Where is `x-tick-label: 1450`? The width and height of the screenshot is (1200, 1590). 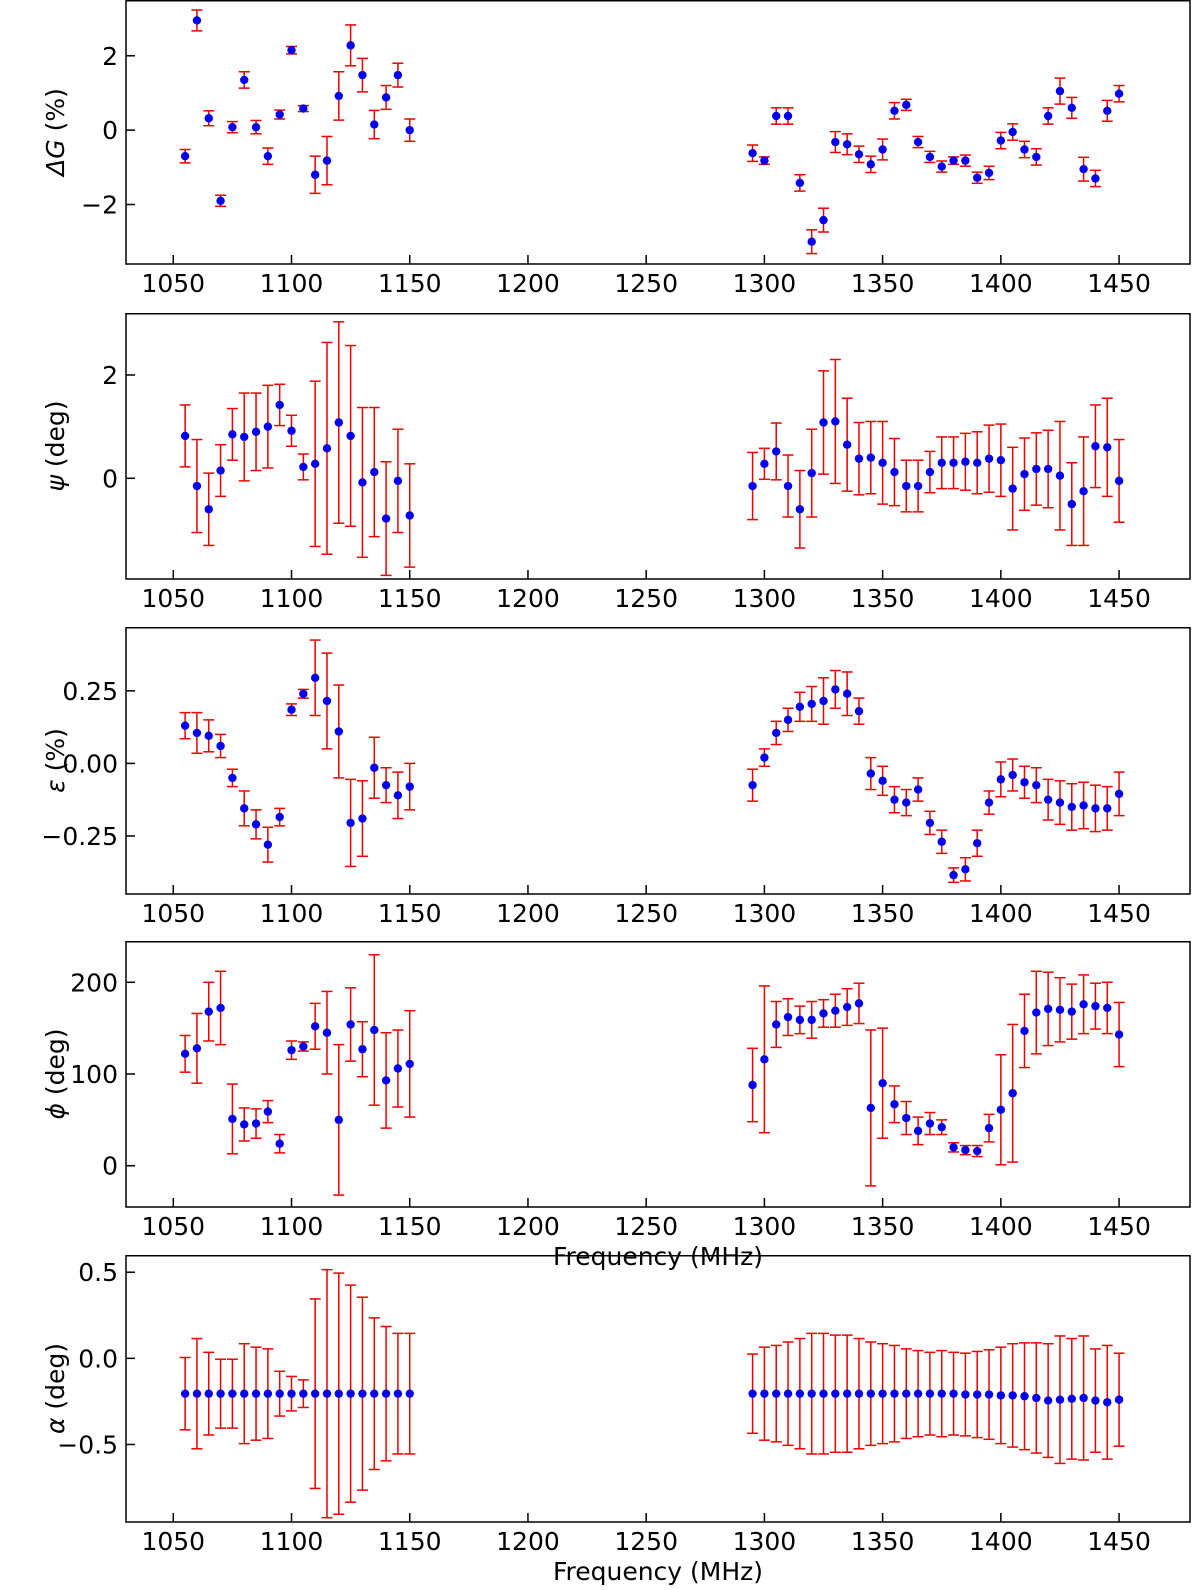
x-tick-label: 1450 is located at coordinates (1119, 913).